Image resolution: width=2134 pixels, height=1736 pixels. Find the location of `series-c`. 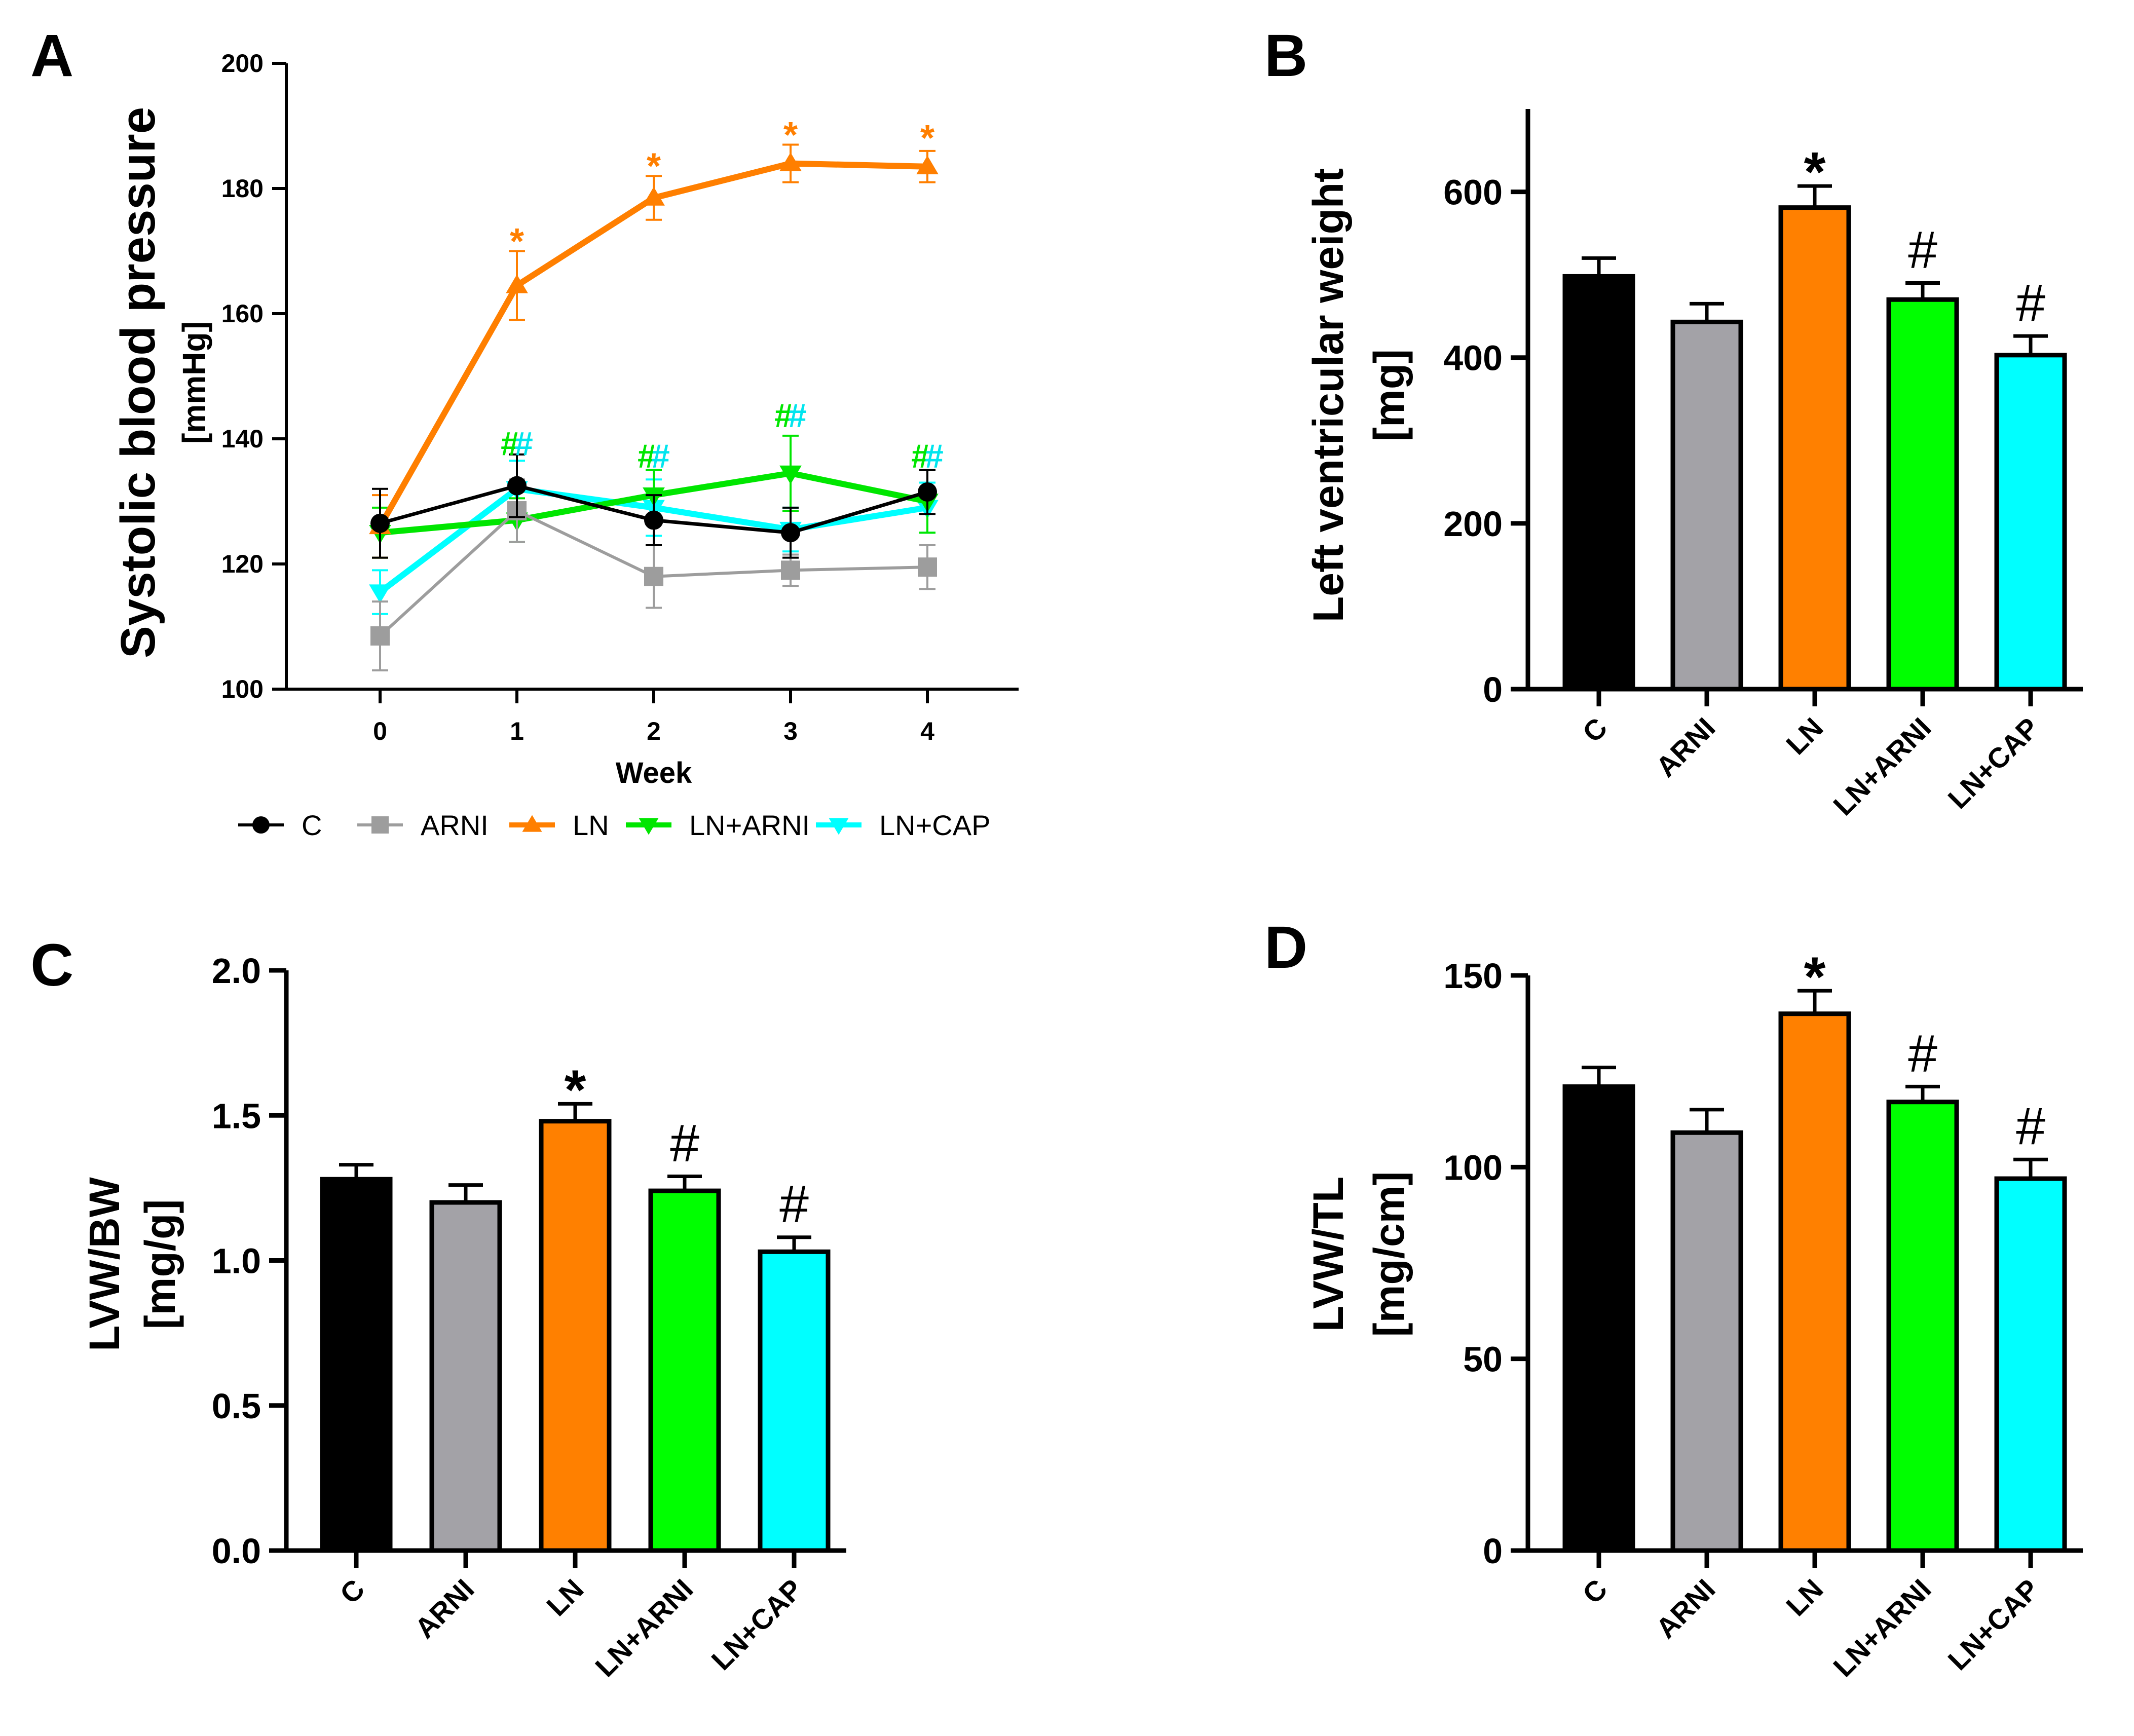

series-c is located at coordinates (653, 506).